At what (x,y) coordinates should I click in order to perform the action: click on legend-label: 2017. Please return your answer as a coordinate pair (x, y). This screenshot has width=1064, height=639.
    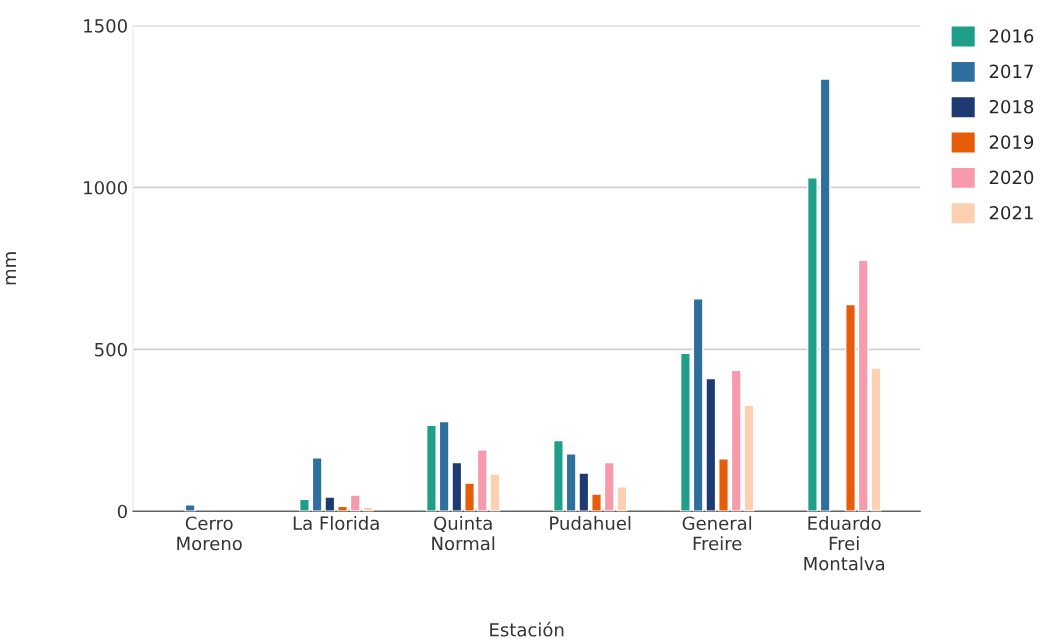
    Looking at the image, I should click on (1011, 71).